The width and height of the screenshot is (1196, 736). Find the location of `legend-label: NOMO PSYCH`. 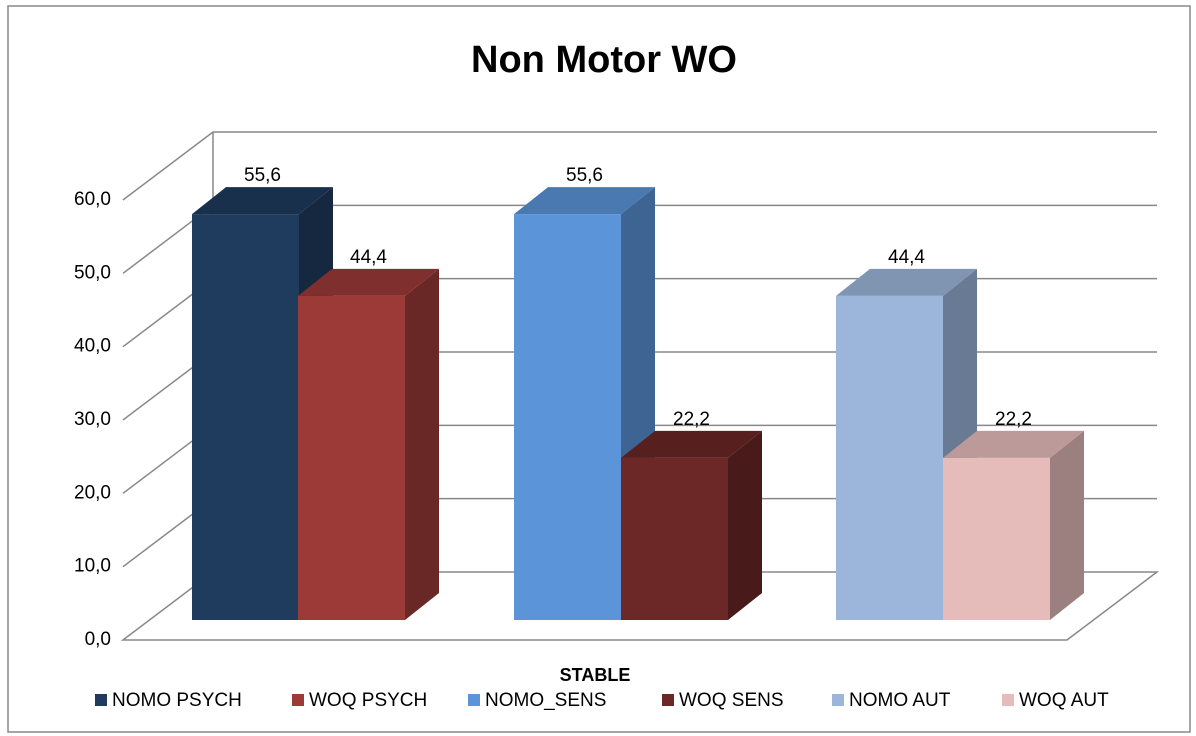

legend-label: NOMO PSYCH is located at coordinates (177, 700).